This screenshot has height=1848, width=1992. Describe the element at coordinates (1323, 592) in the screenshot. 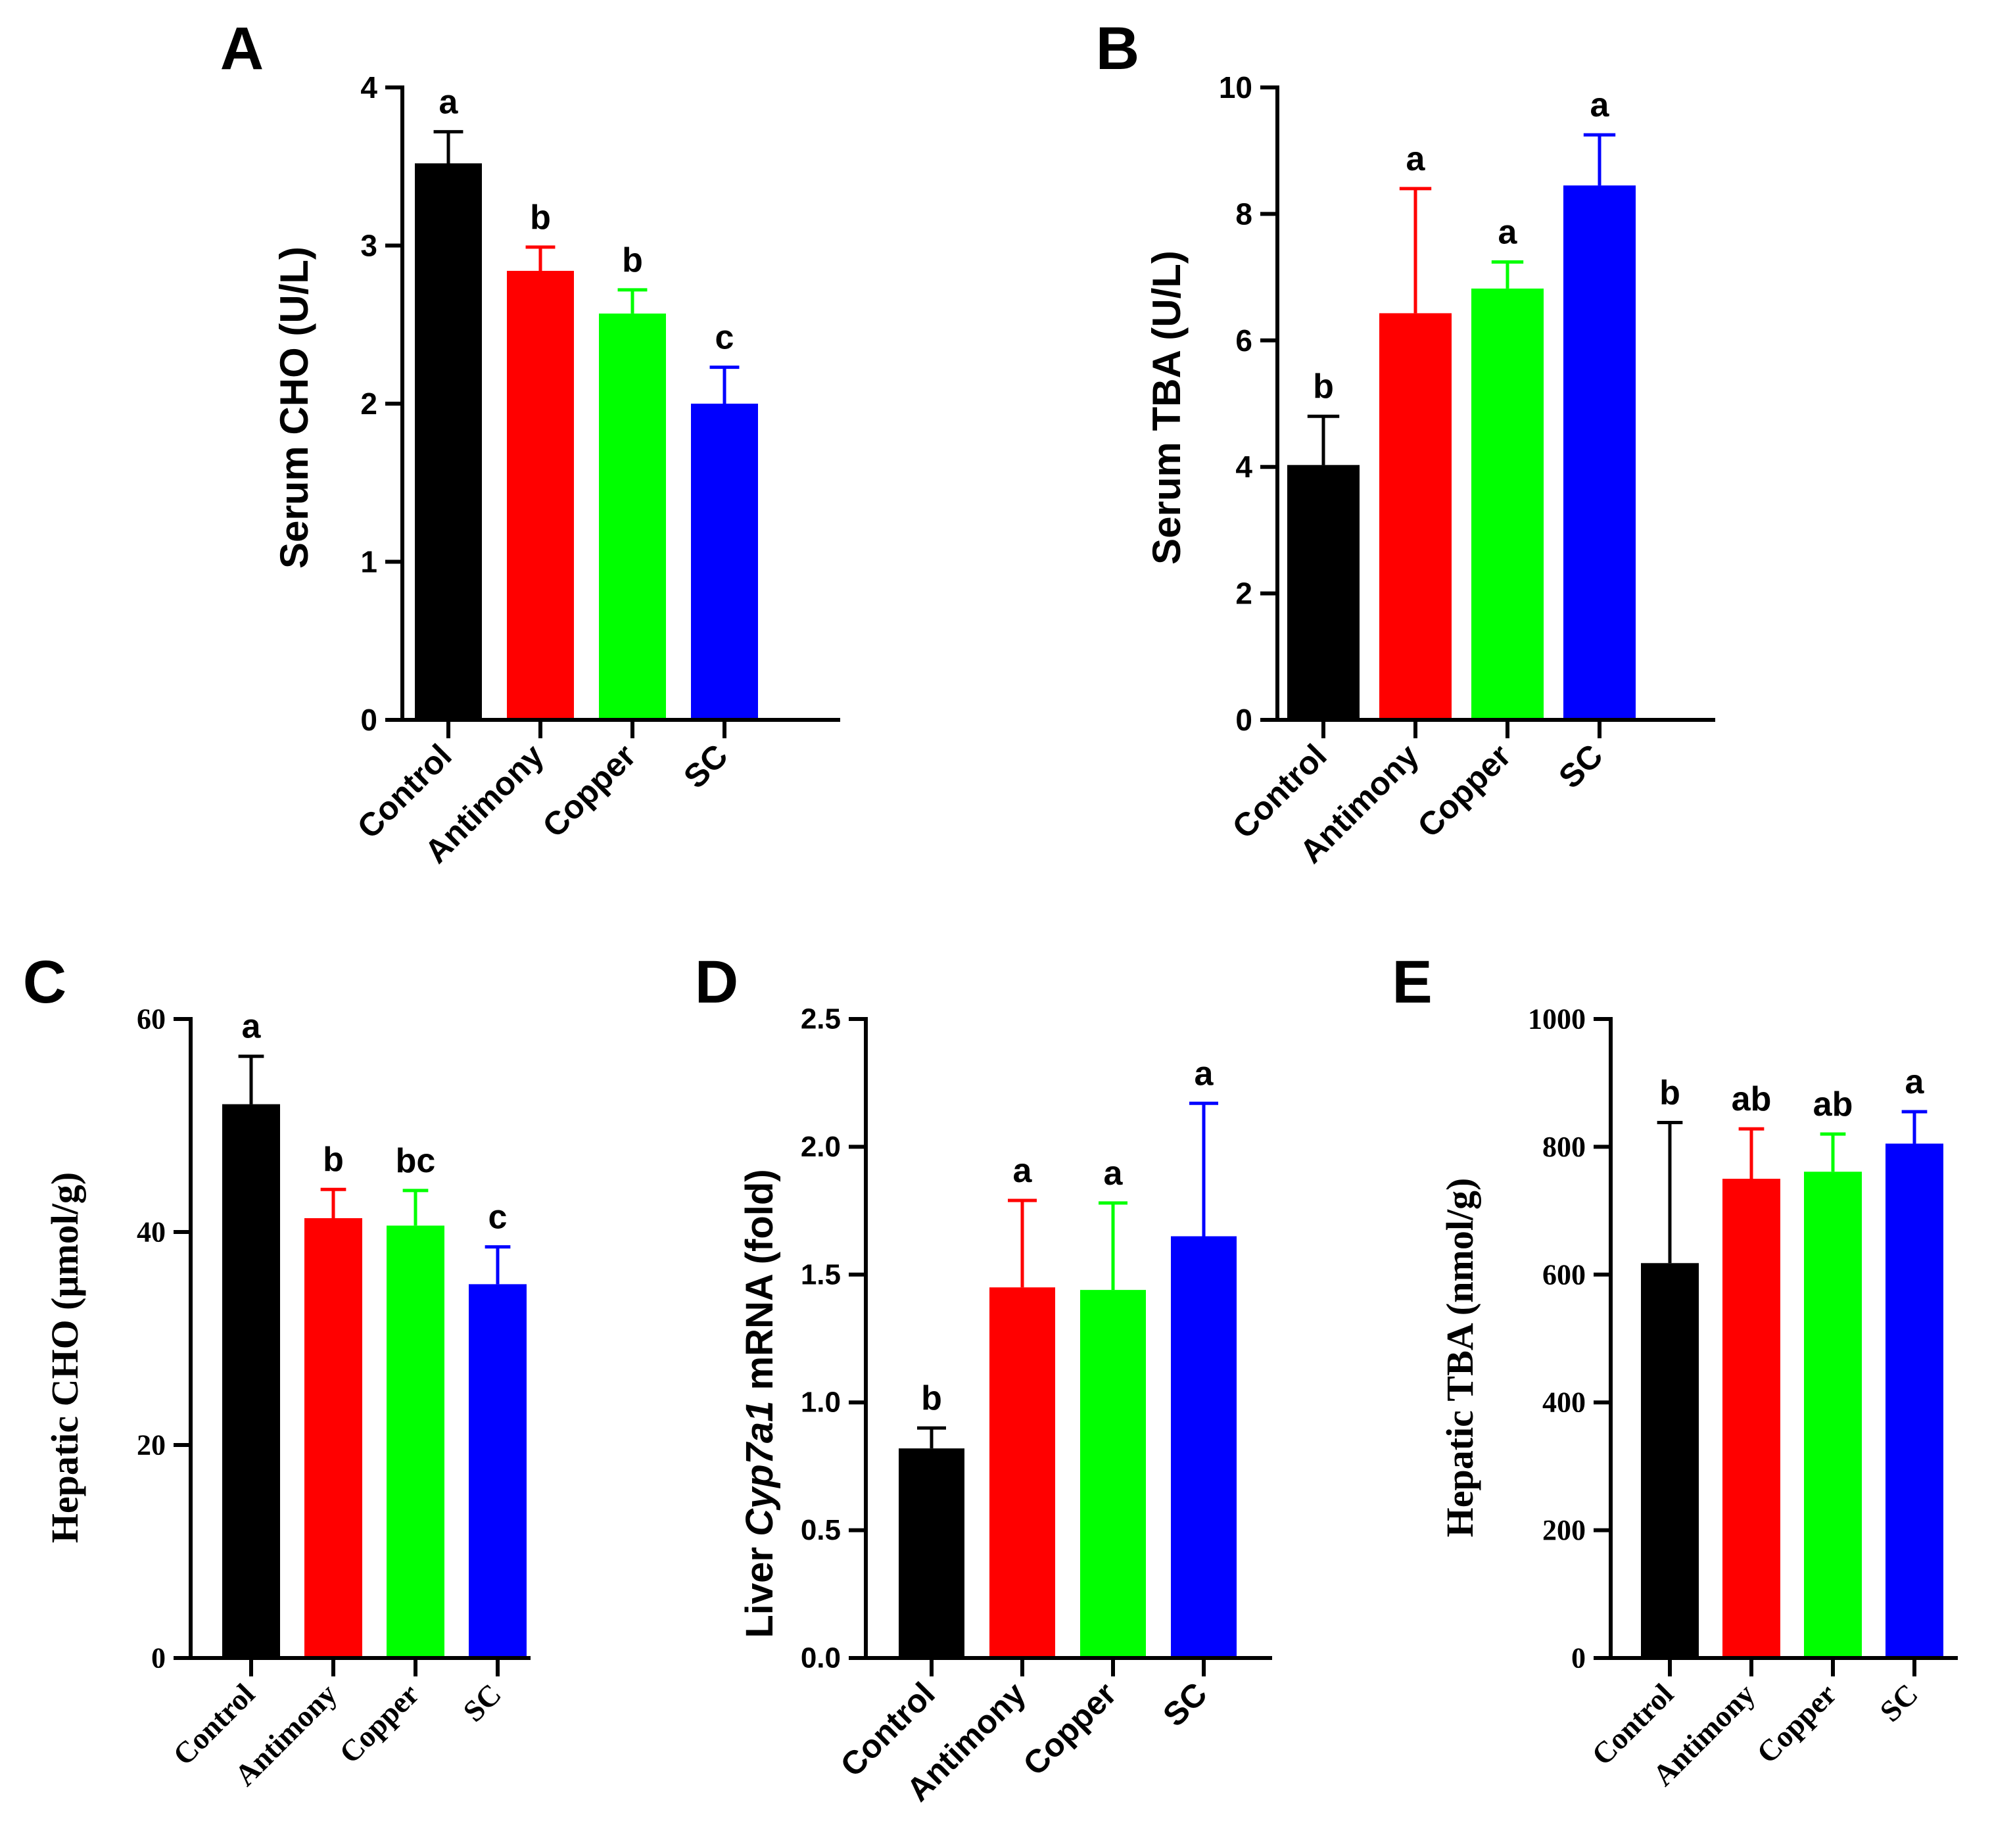

I see `panel-b-bar-control` at that location.